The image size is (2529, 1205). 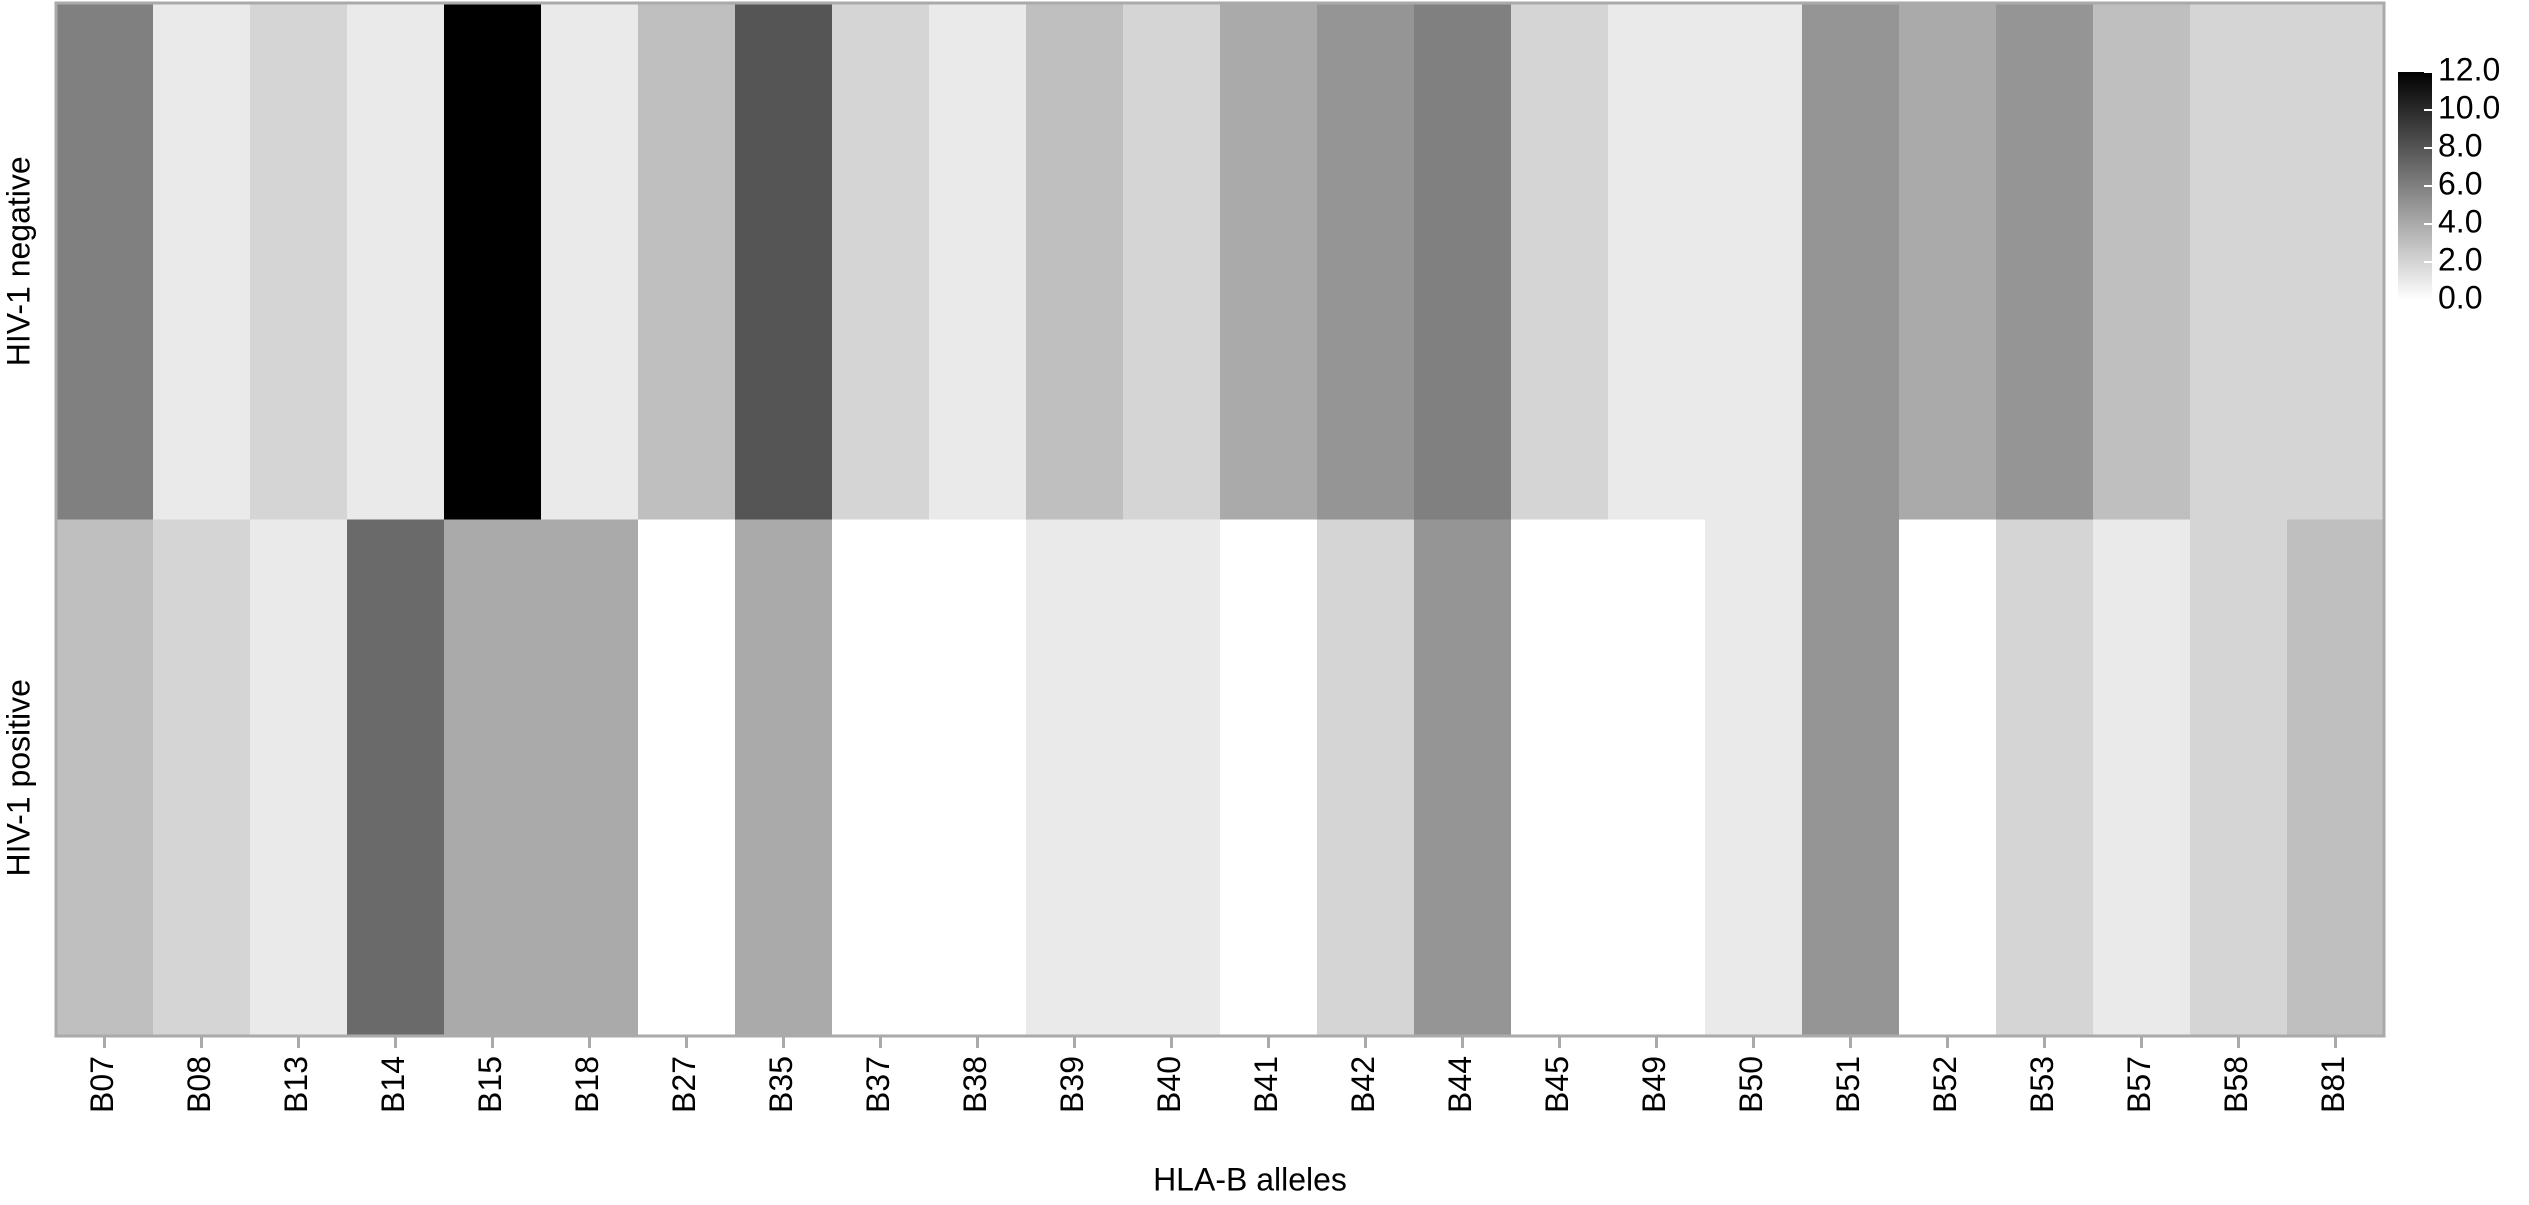 I want to click on x-tick-label: B18, so click(x=587, y=1084).